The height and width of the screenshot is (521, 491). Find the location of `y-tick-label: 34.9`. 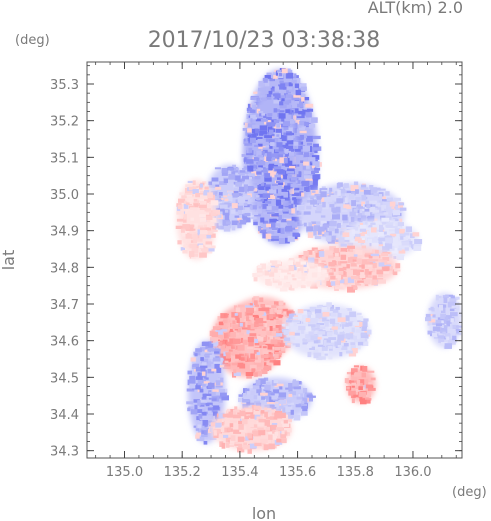

y-tick-label: 34.9 is located at coordinates (64, 232).